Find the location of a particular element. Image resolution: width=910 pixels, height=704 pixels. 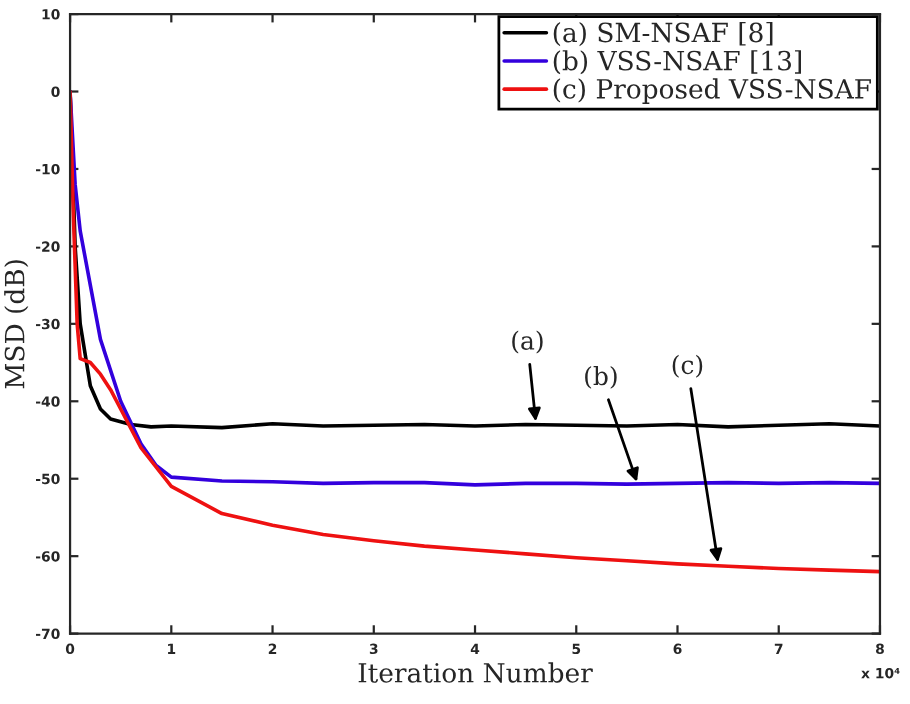

annotation: (b) is located at coordinates (601, 377).